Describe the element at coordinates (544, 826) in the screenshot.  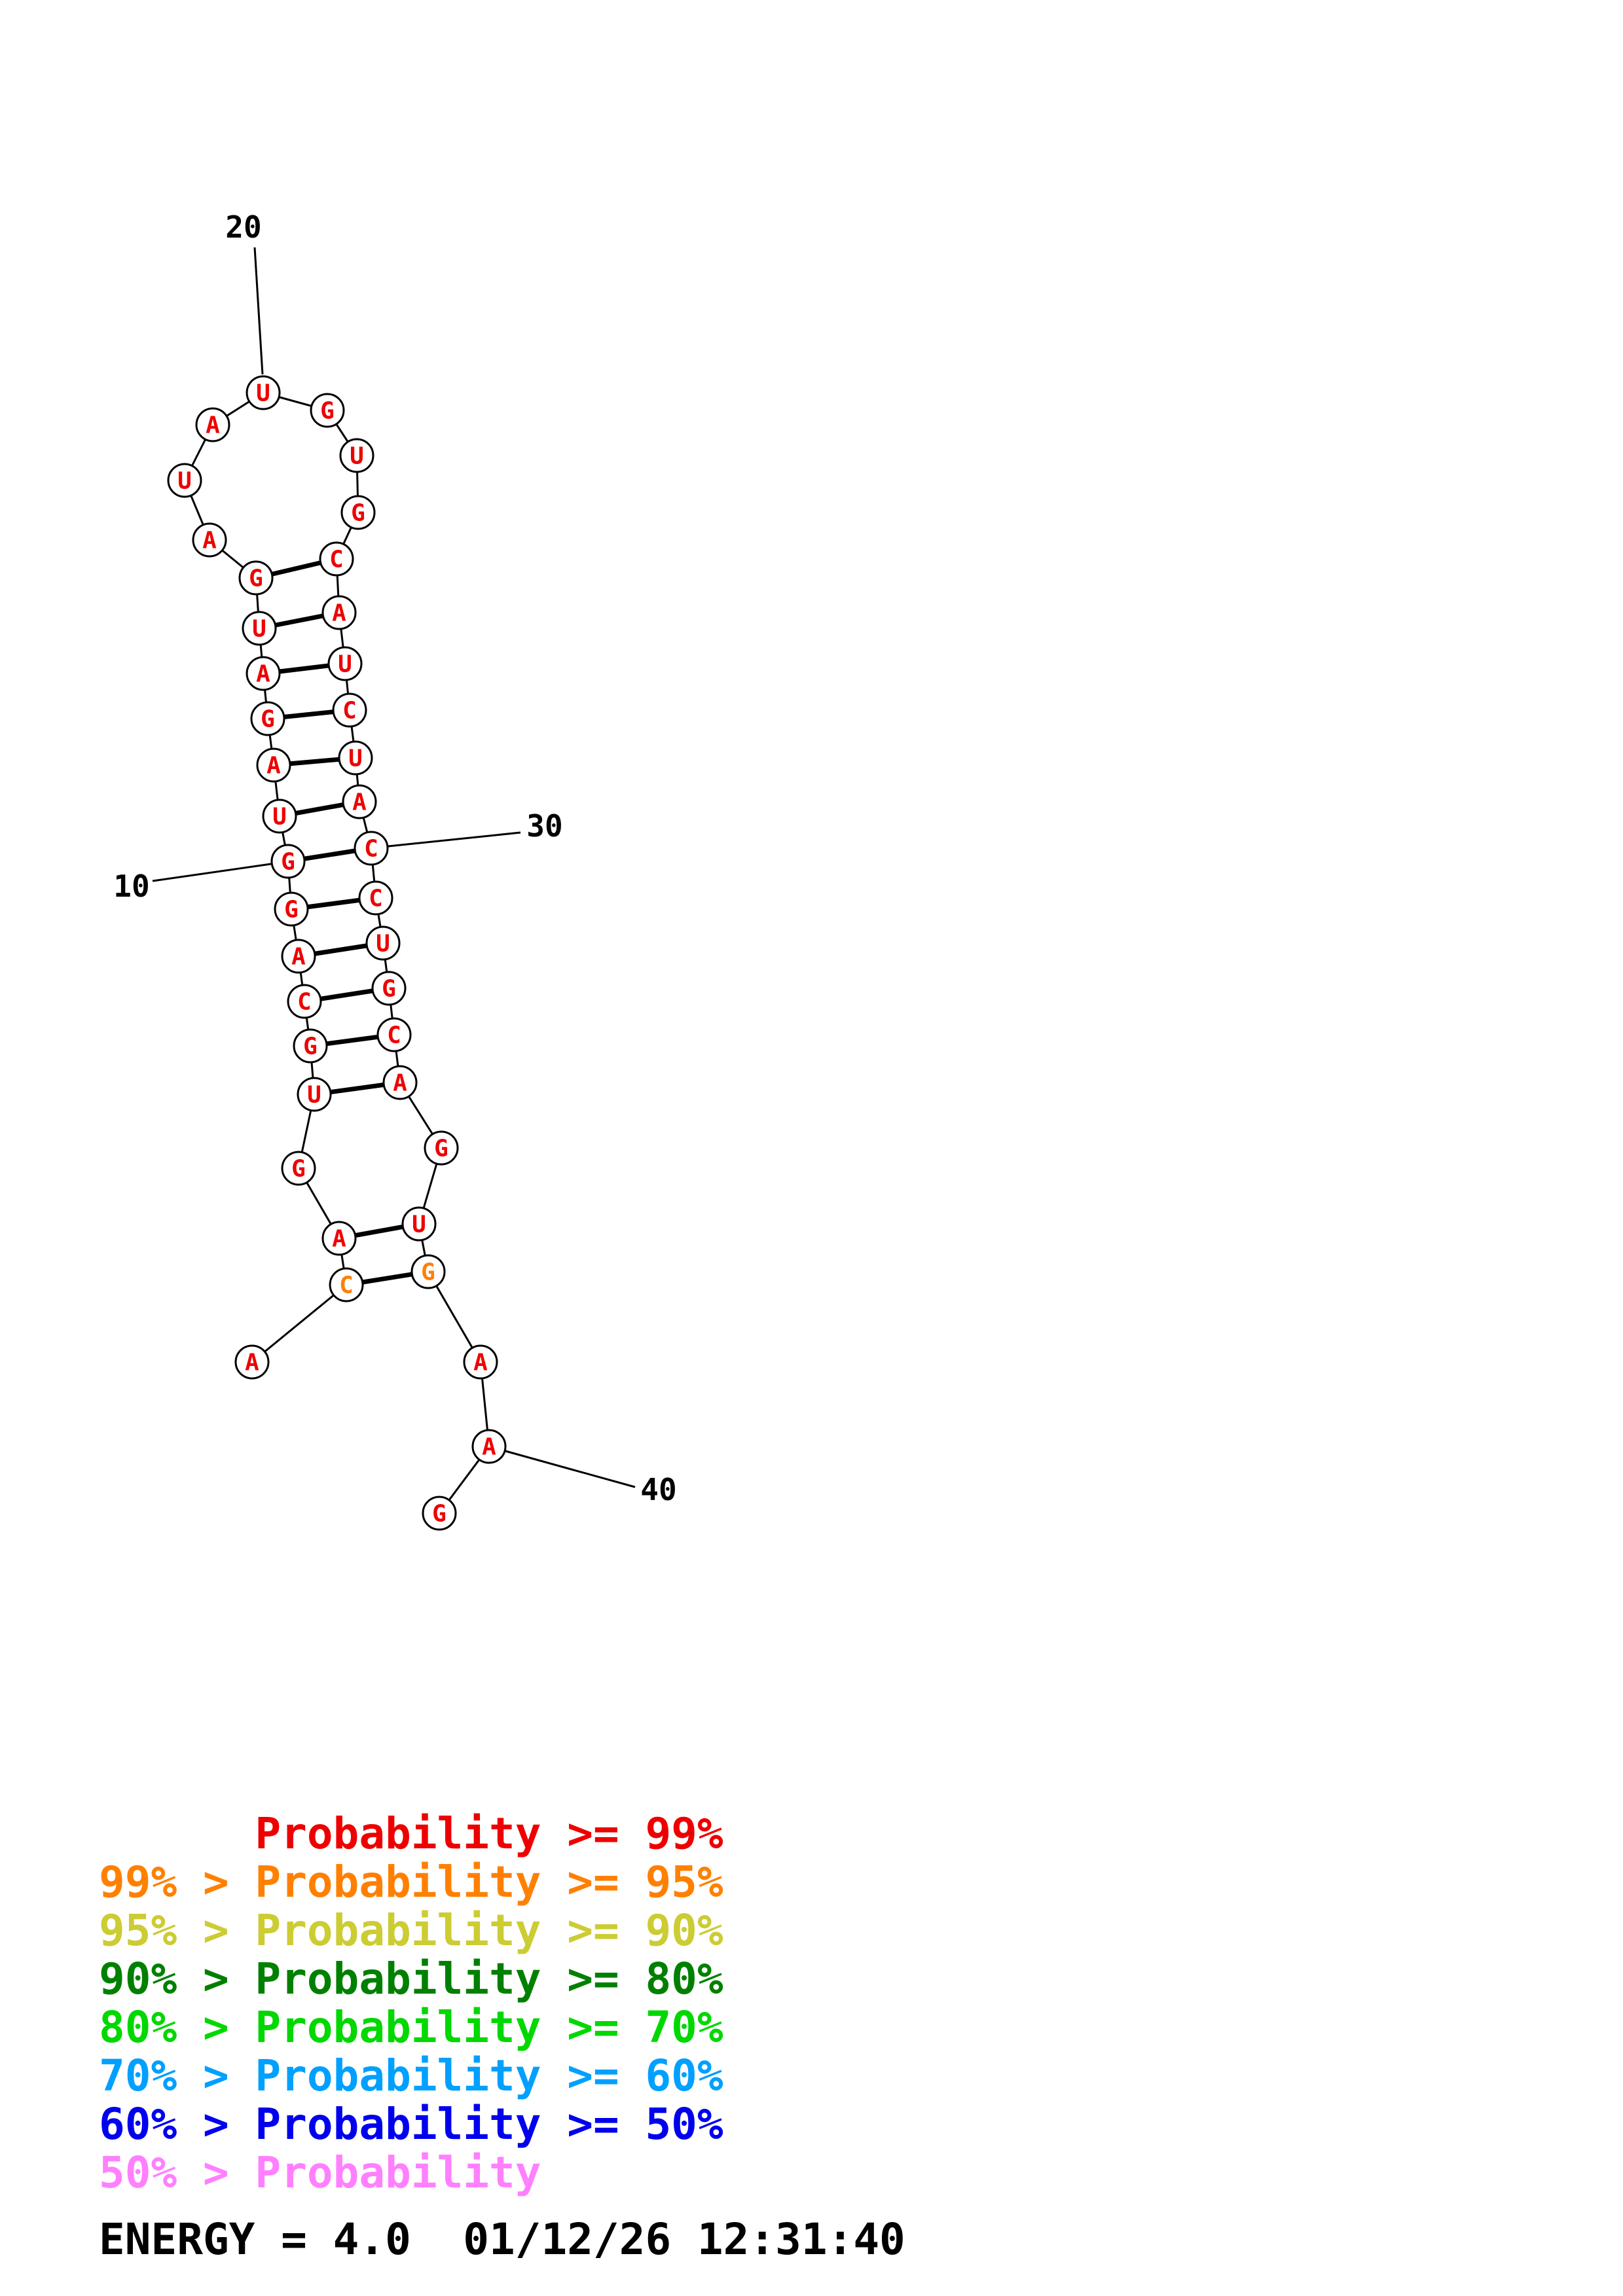
I see `position-label: 30` at that location.